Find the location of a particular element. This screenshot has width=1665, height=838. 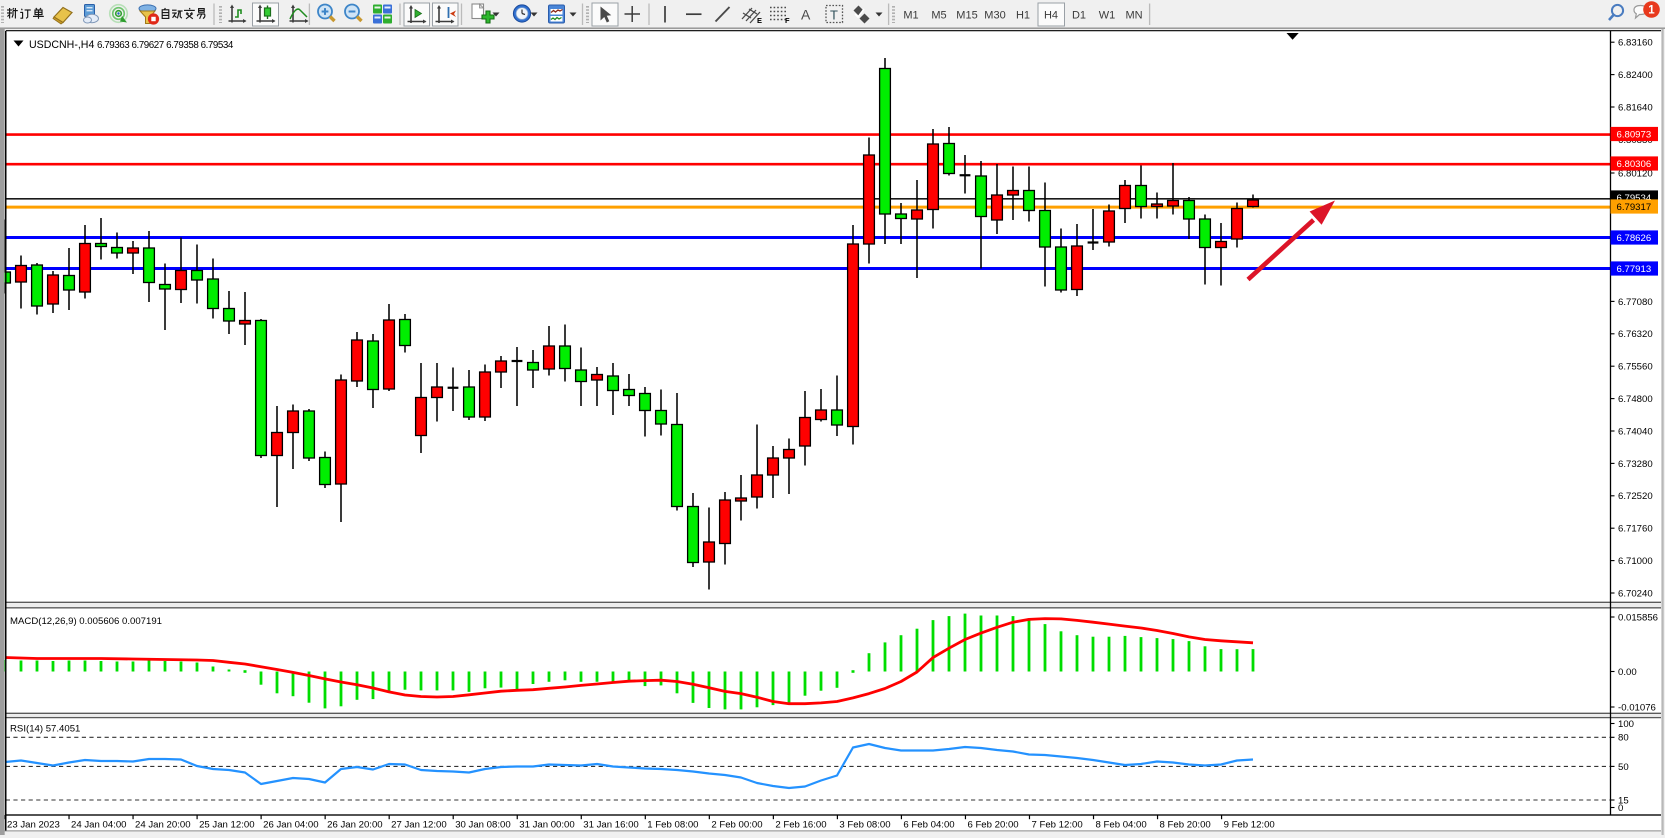

svg-text: 6.79534 is located at coordinates (1634, 198).